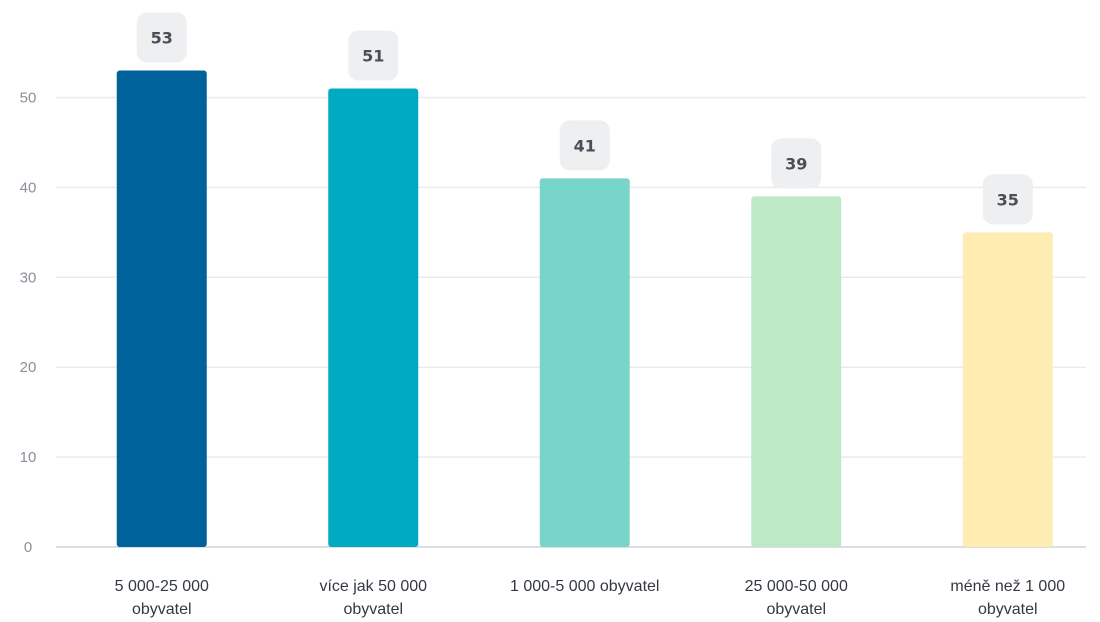 The width and height of the screenshot is (1100, 622). I want to click on data-label: 35, so click(1008, 199).